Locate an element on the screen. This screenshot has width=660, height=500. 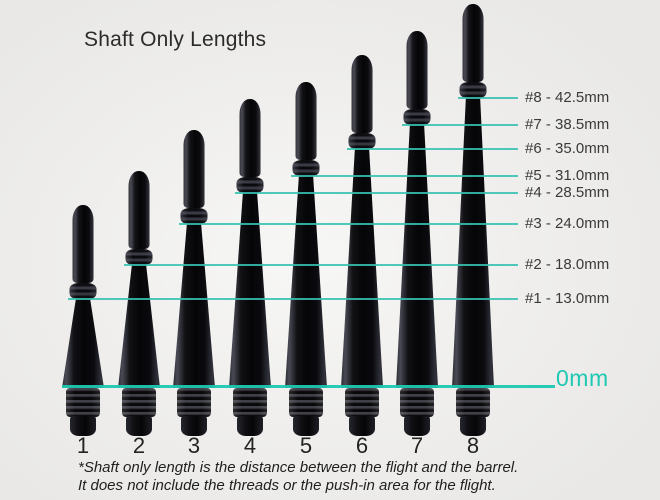
shaft-2-thread-stub is located at coordinates (139, 426).